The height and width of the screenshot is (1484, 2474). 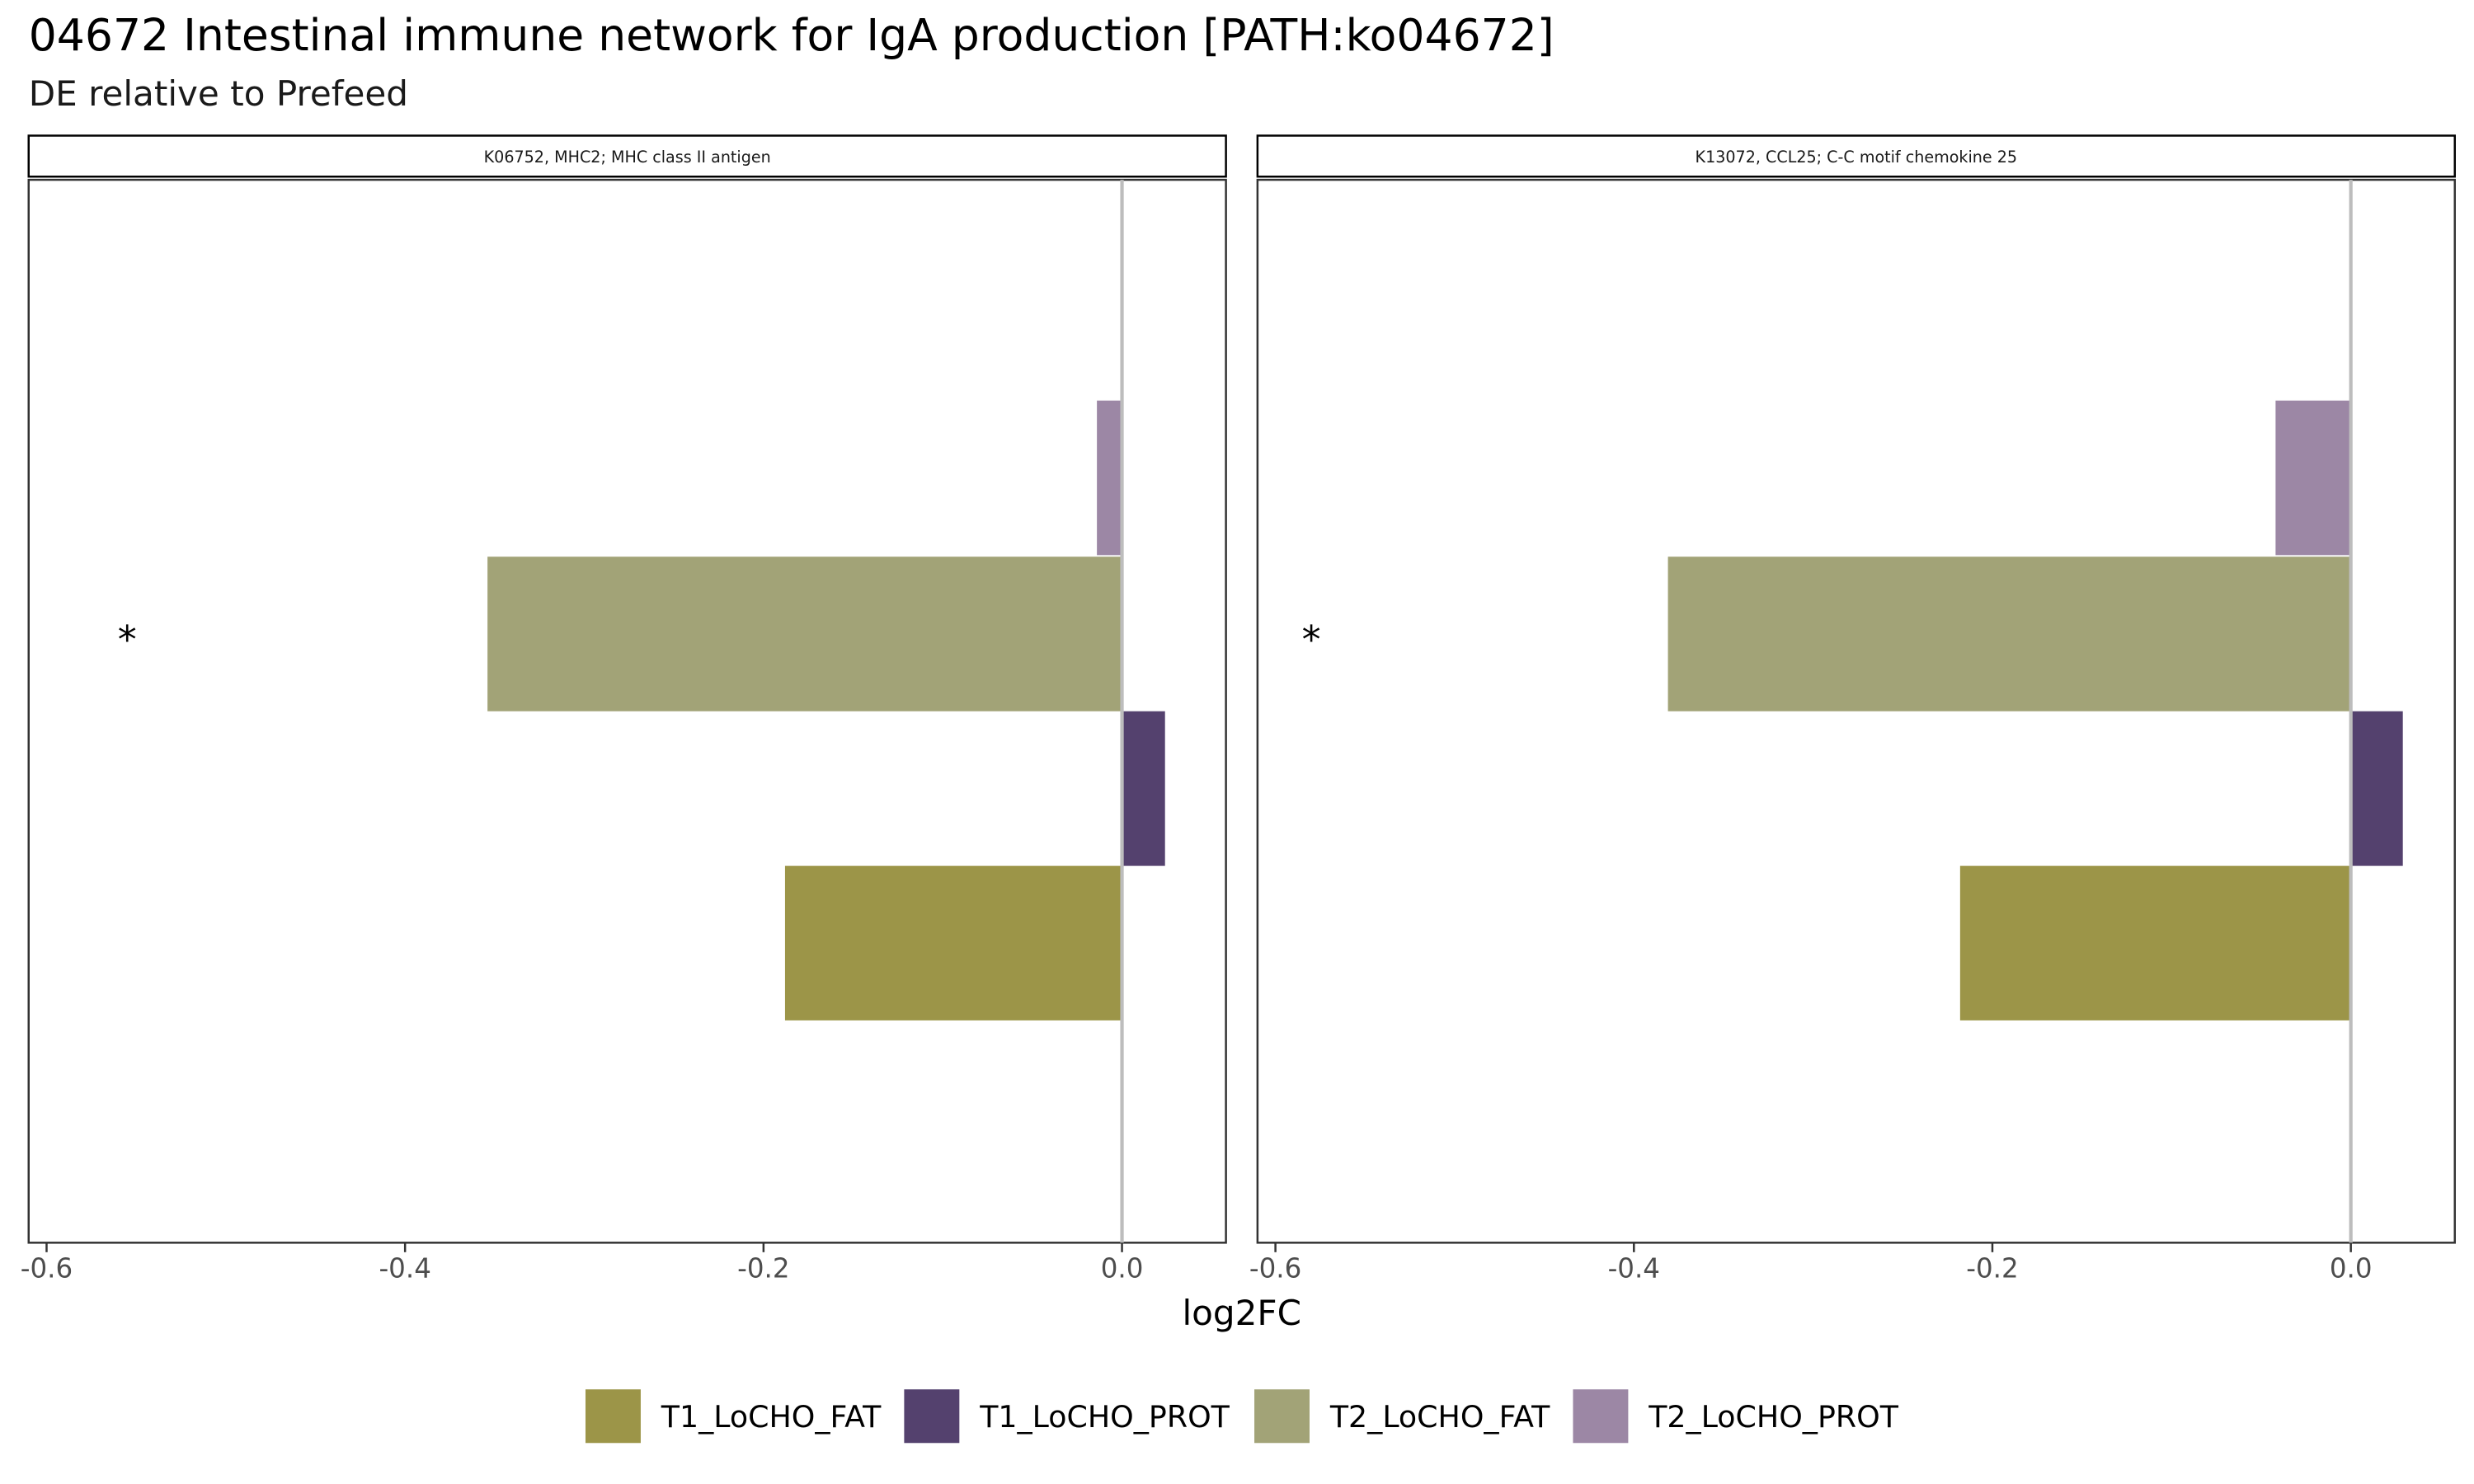 I want to click on legend-label: T2_LoCHO_FAT, so click(x=1439, y=1417).